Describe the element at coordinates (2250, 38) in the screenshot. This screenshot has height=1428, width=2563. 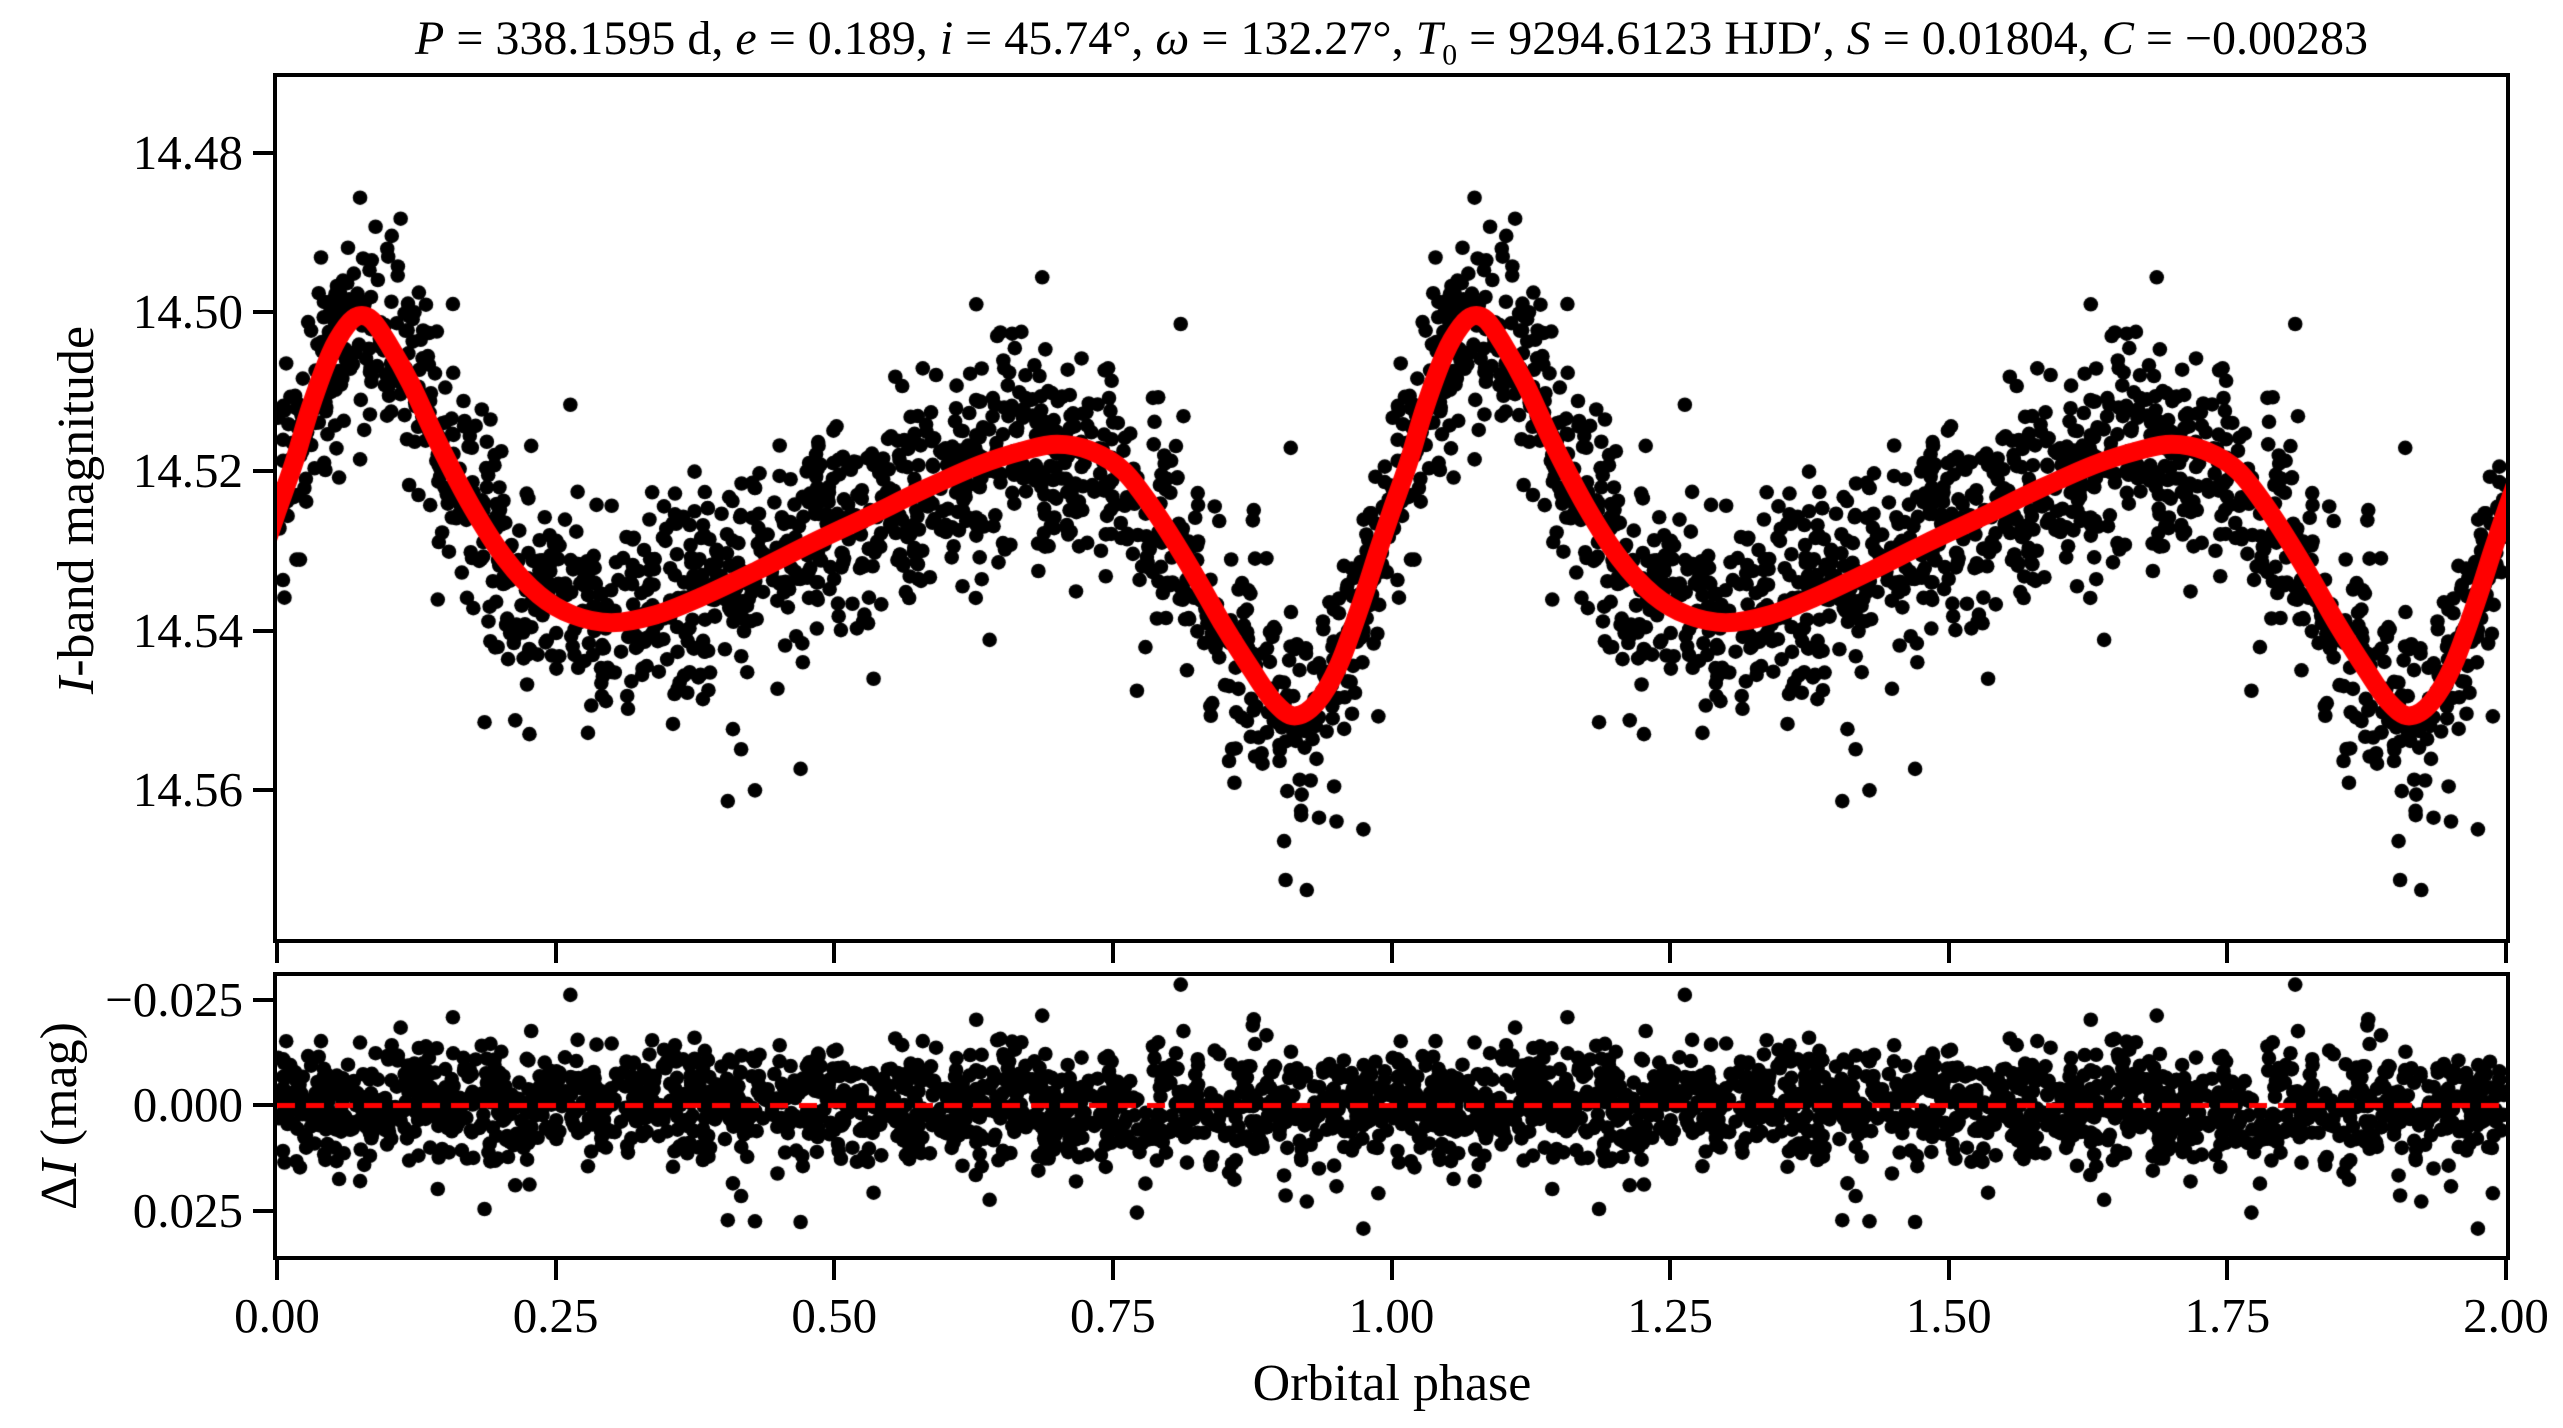
I see `title-segment: = −0.00283` at that location.